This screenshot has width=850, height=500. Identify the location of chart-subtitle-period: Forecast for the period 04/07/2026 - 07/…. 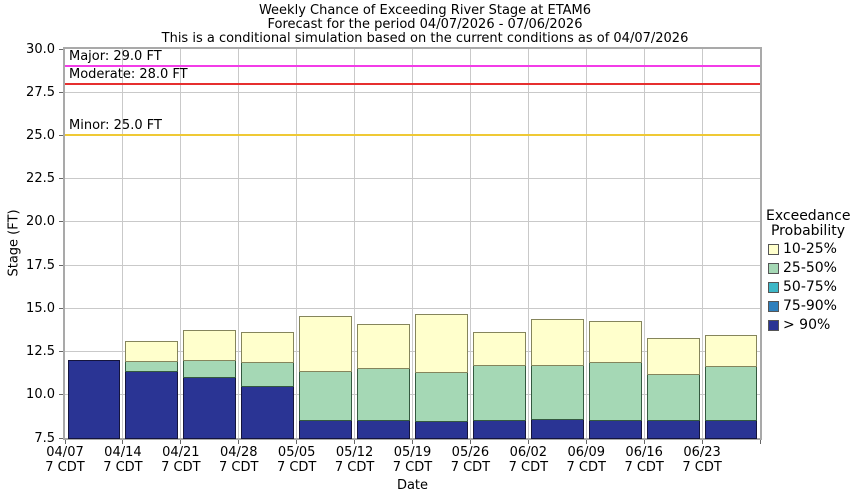
(425, 24).